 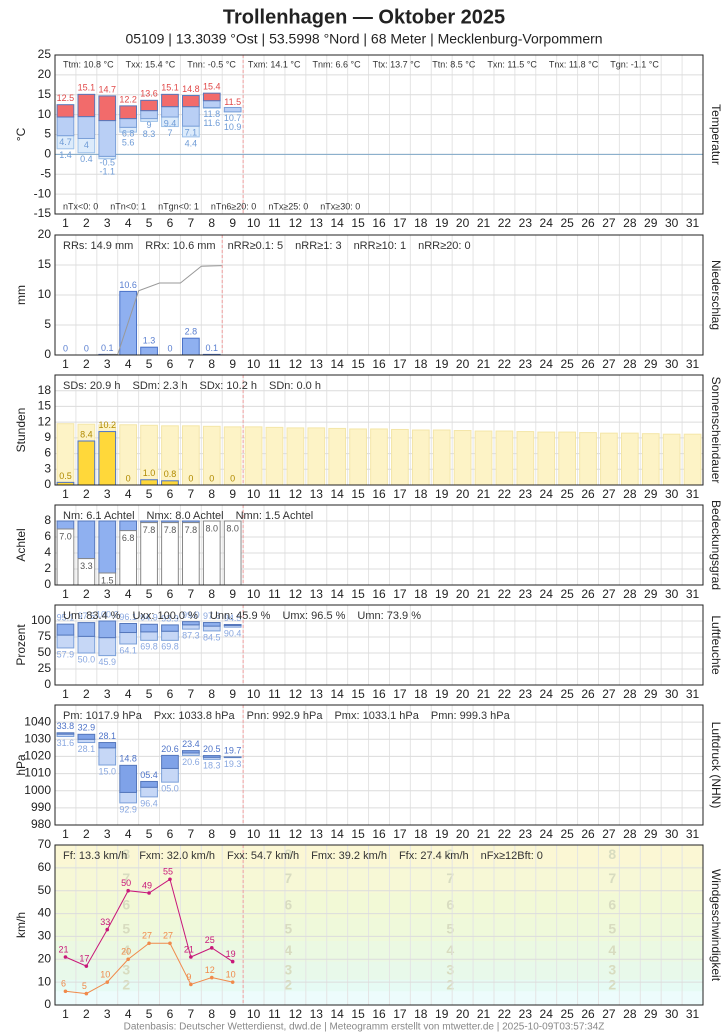 I want to click on value-label: 7.8, so click(x=191, y=530).